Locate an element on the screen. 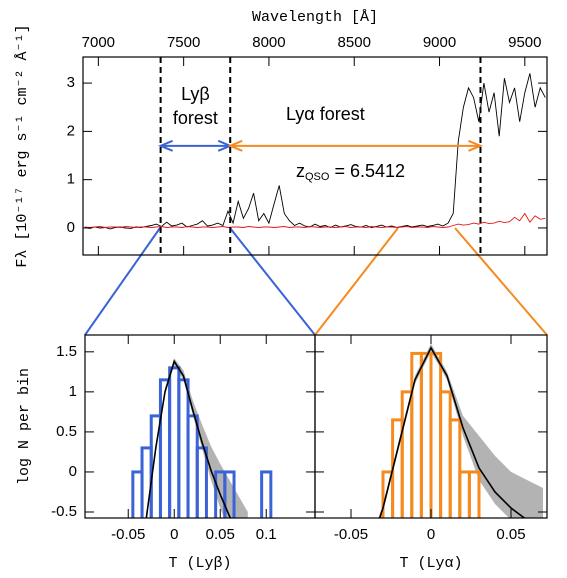 This screenshot has height=578, width=567. annotation: zQSO = 6.5412 is located at coordinates (350, 172).